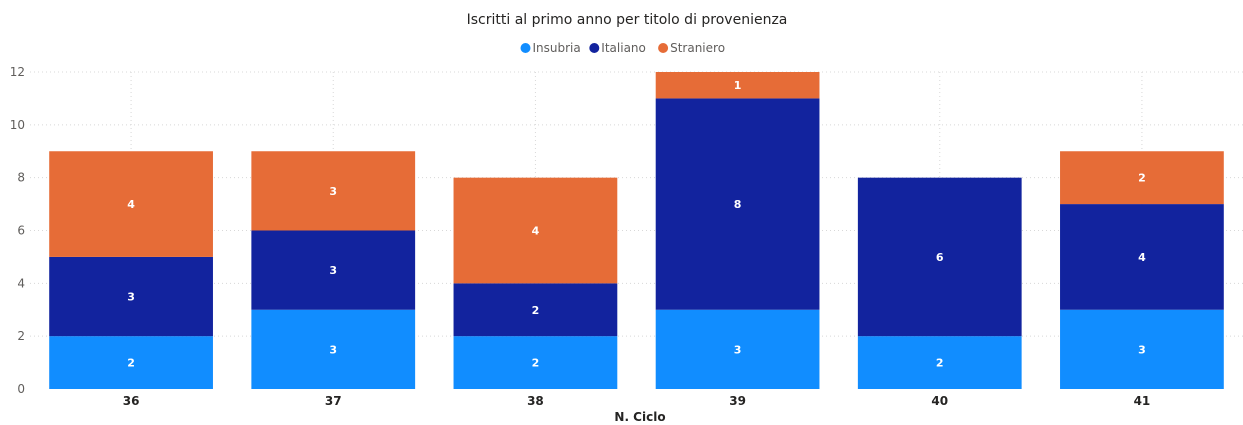  Describe the element at coordinates (594, 48) in the screenshot. I see `legend-marker-italiano` at that location.